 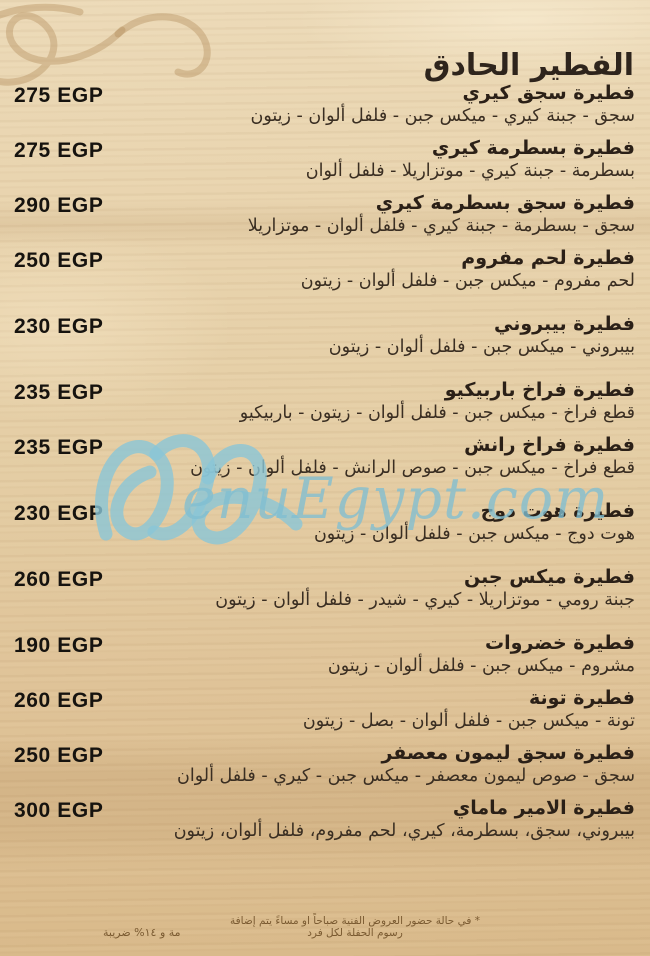 What do you see at coordinates (548, 93) in the screenshot?
I see `menu-item-name: فطيرة سجق كيري` at bounding box center [548, 93].